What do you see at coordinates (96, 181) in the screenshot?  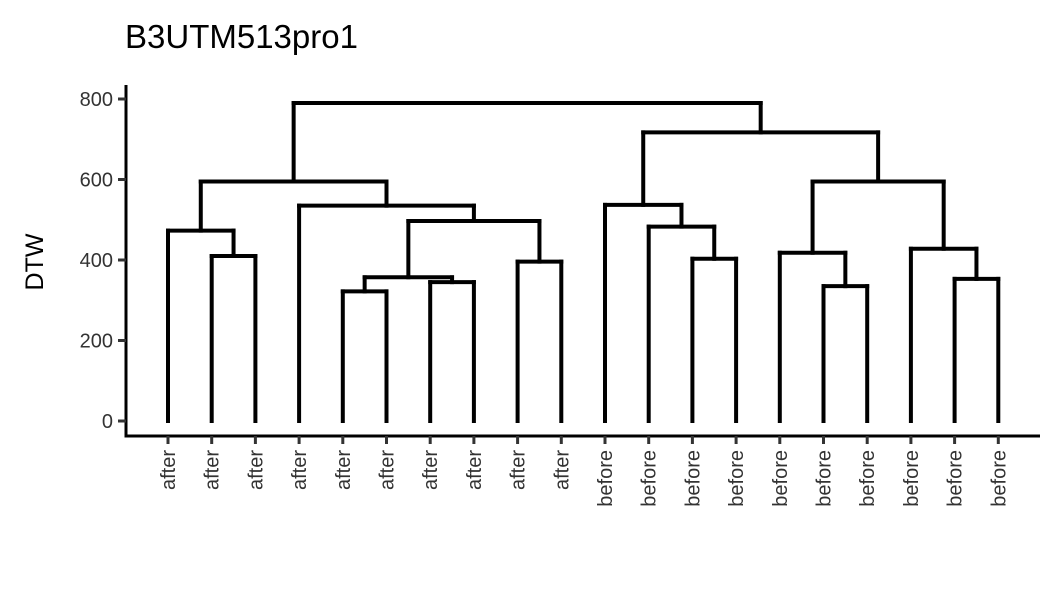 I see `y-tick-label: 600` at bounding box center [96, 181].